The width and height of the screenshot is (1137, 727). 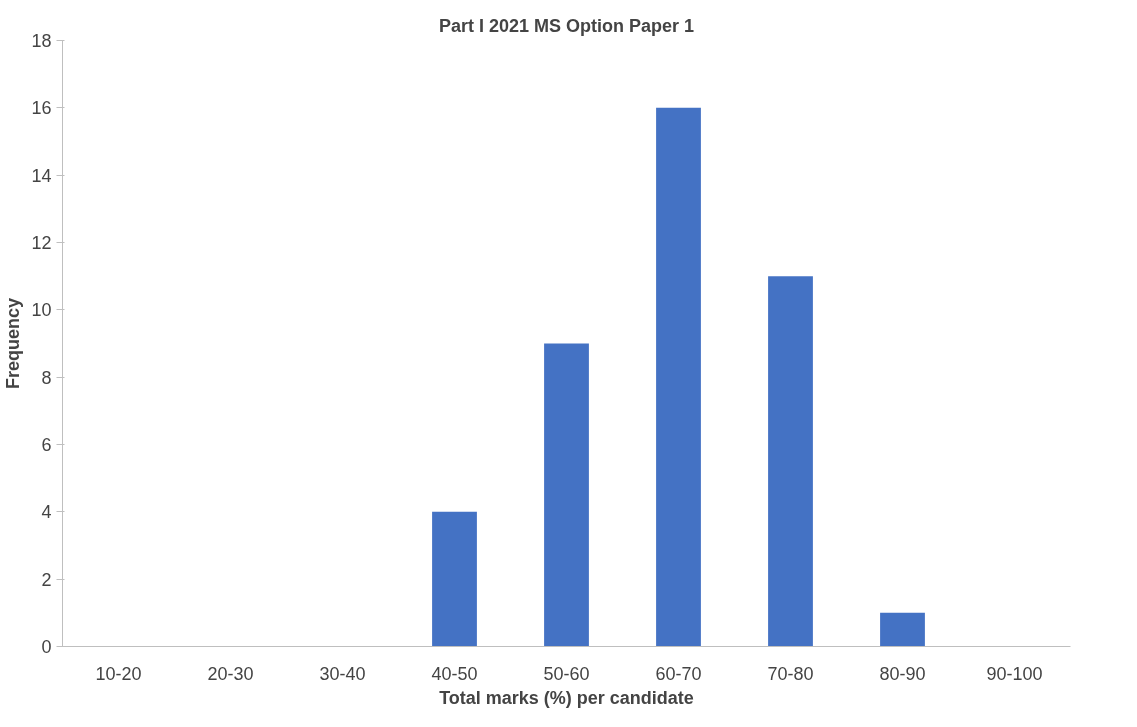 What do you see at coordinates (46, 647) in the screenshot?
I see `y-tick-label: 0` at bounding box center [46, 647].